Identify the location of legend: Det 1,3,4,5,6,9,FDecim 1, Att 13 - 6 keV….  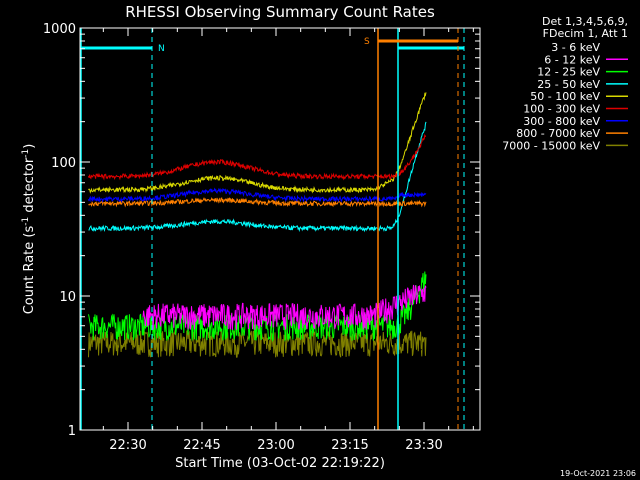
(565, 83).